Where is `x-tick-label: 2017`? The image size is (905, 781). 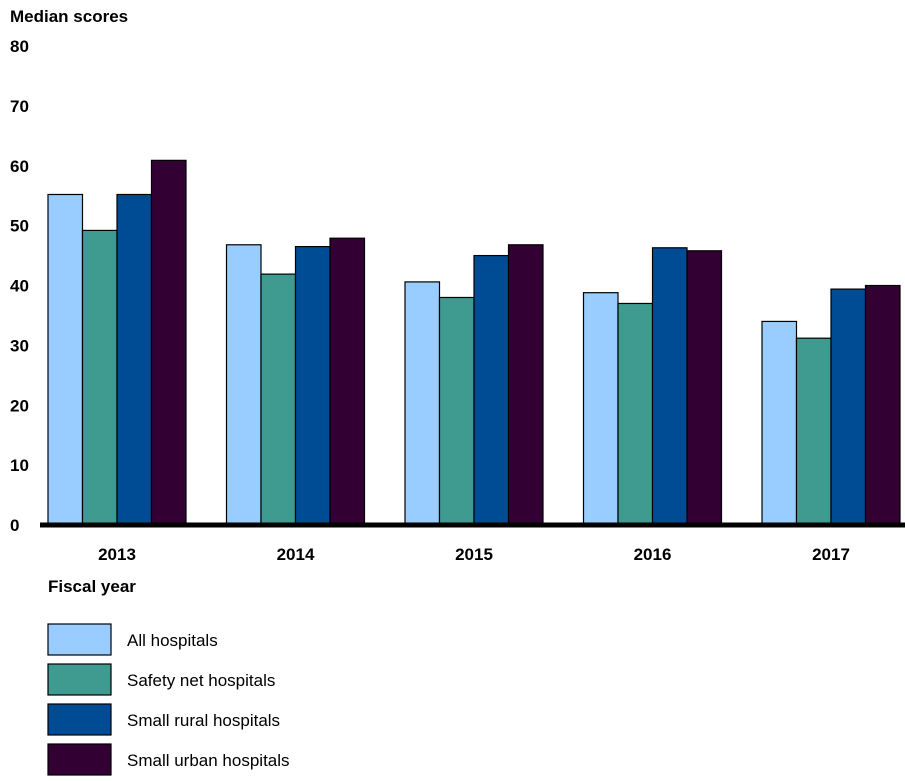
x-tick-label: 2017 is located at coordinates (831, 554).